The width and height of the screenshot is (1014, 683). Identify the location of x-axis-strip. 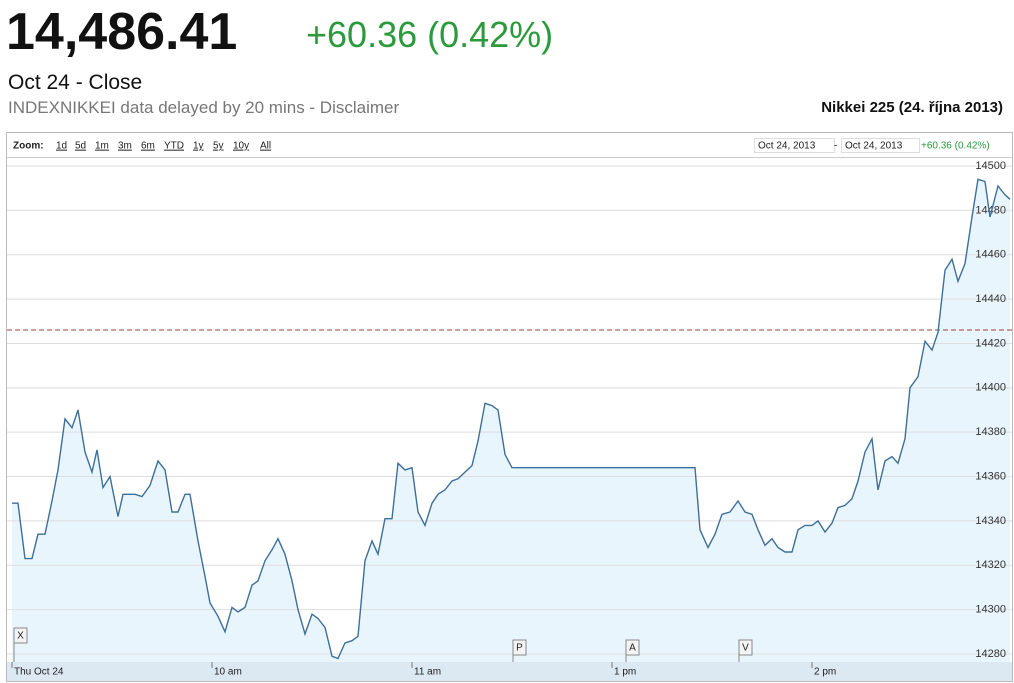
(509, 671).